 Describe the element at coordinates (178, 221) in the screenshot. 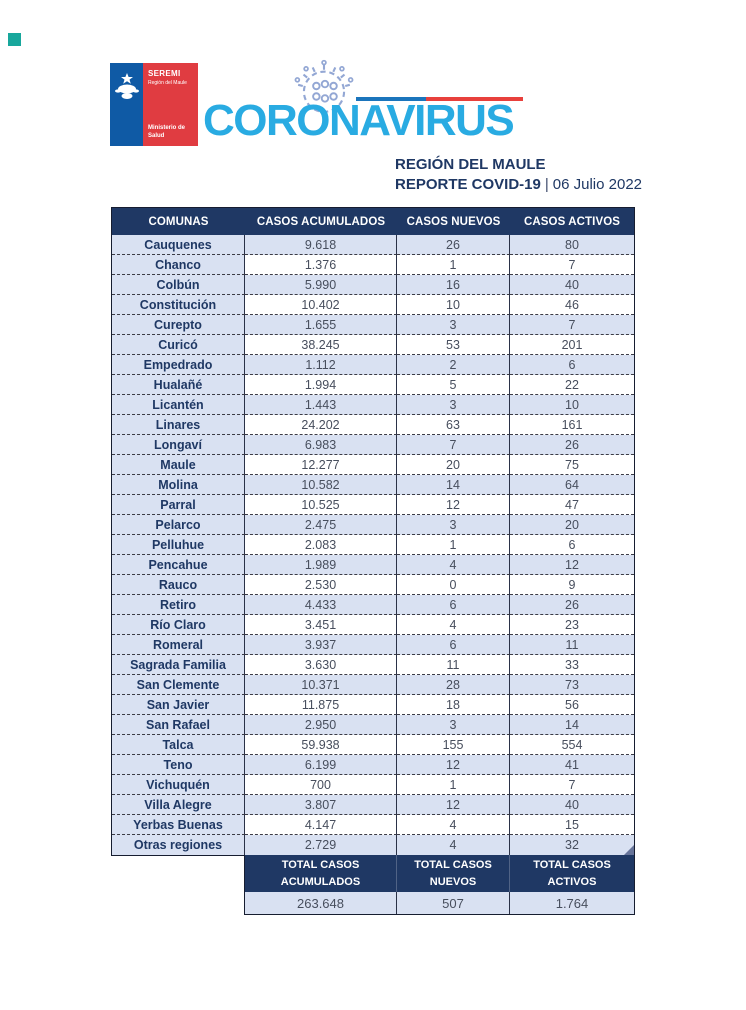

I see `column-header-comunas: COMUNAS` at that location.